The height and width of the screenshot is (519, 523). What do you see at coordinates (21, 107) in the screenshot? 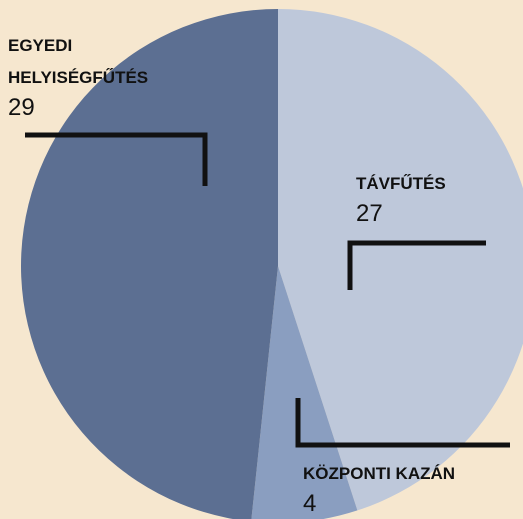
I see `slice-value: 29` at bounding box center [21, 107].